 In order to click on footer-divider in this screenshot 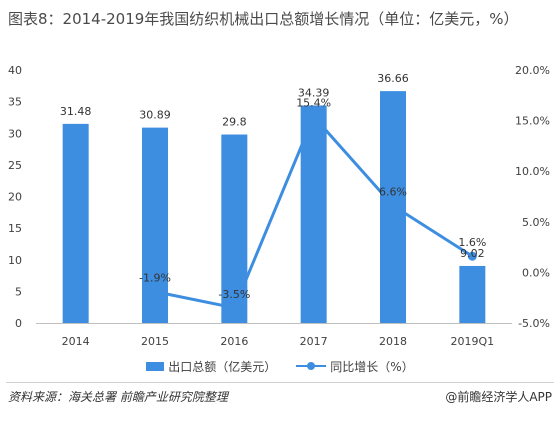, I will do `click(280, 382)`.